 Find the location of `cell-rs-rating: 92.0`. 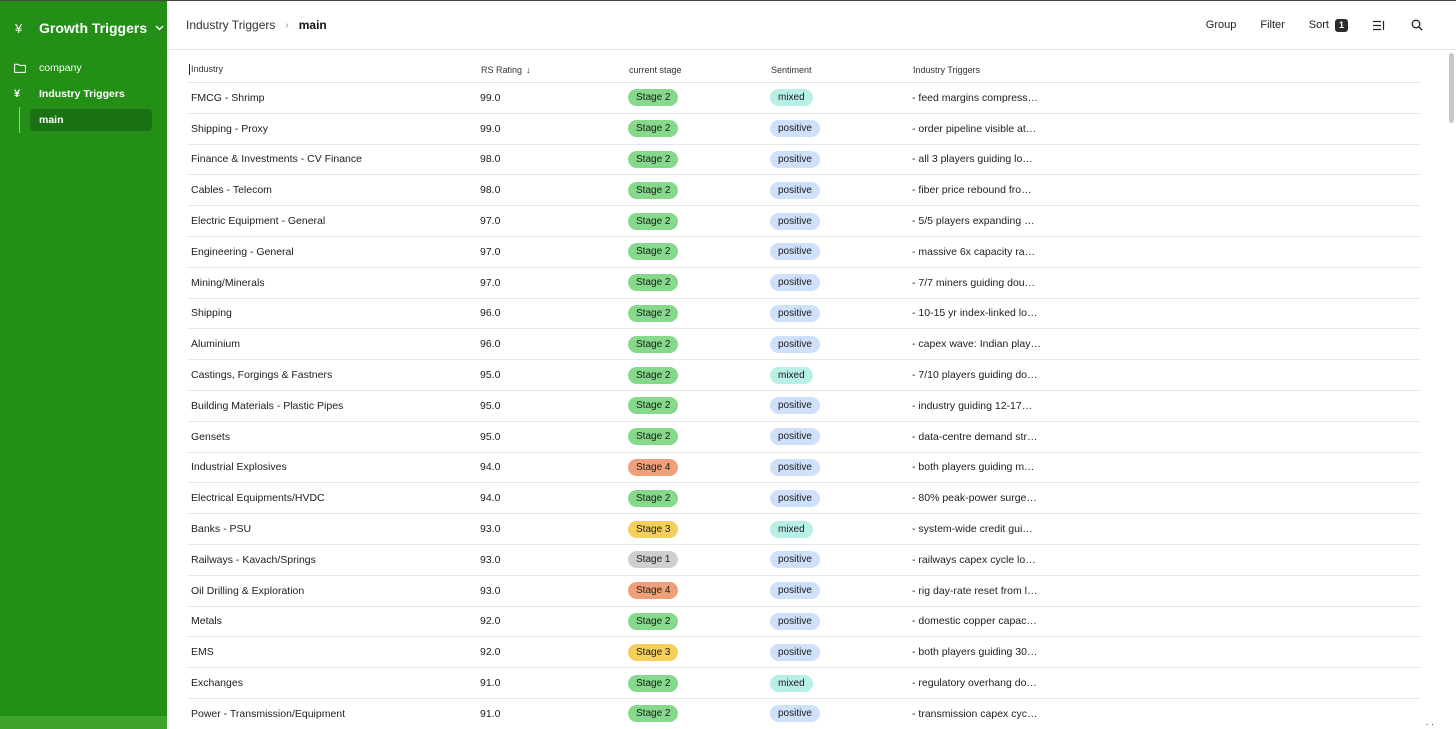

cell-rs-rating: 92.0 is located at coordinates (490, 652).